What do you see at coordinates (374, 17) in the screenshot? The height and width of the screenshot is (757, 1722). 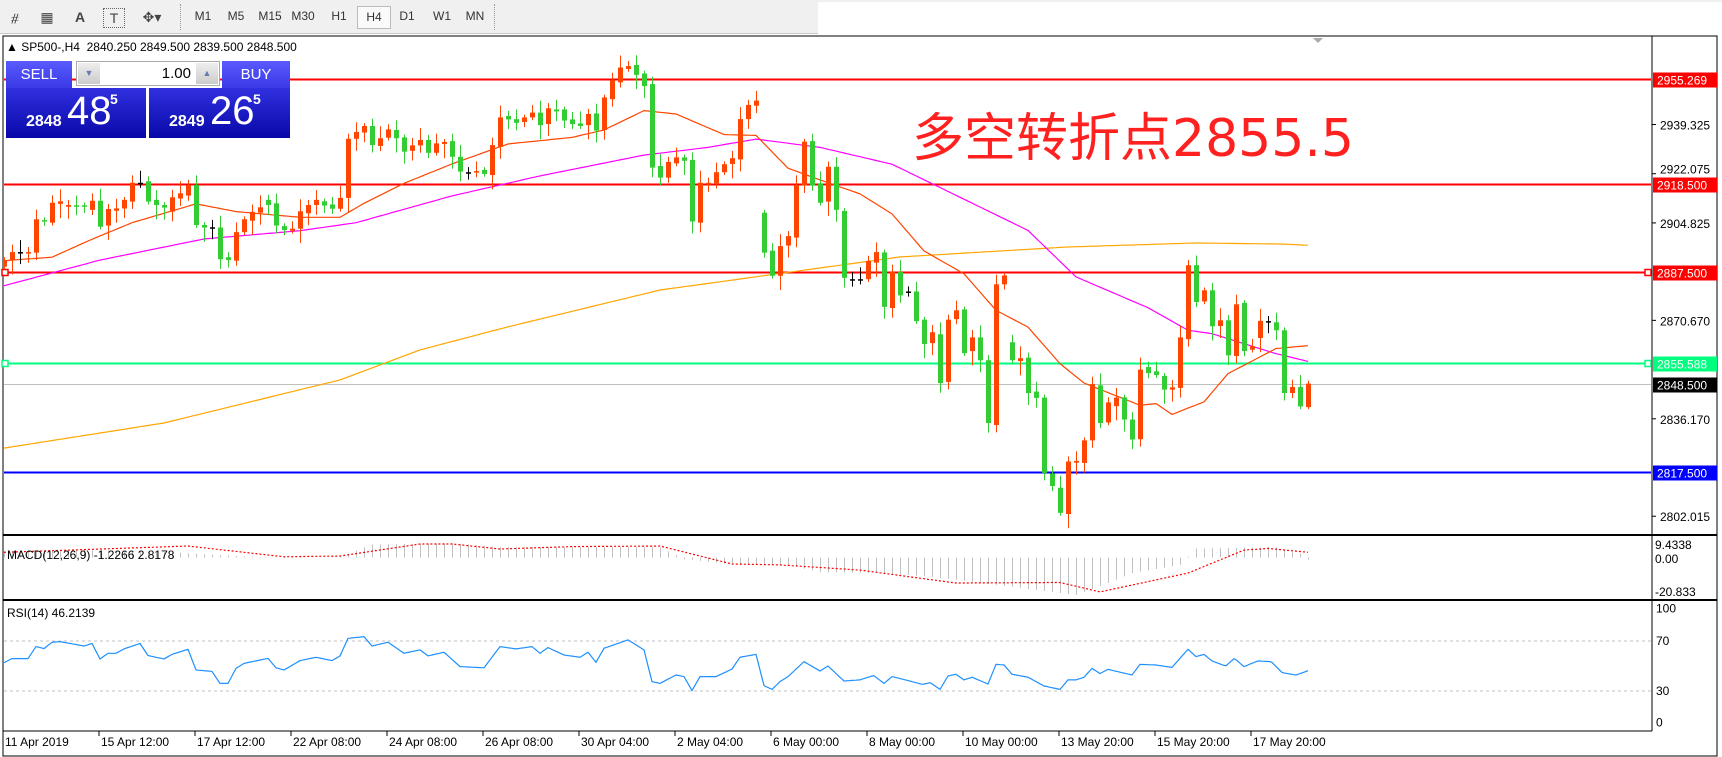 I see `timeframe-h4: H4` at bounding box center [374, 17].